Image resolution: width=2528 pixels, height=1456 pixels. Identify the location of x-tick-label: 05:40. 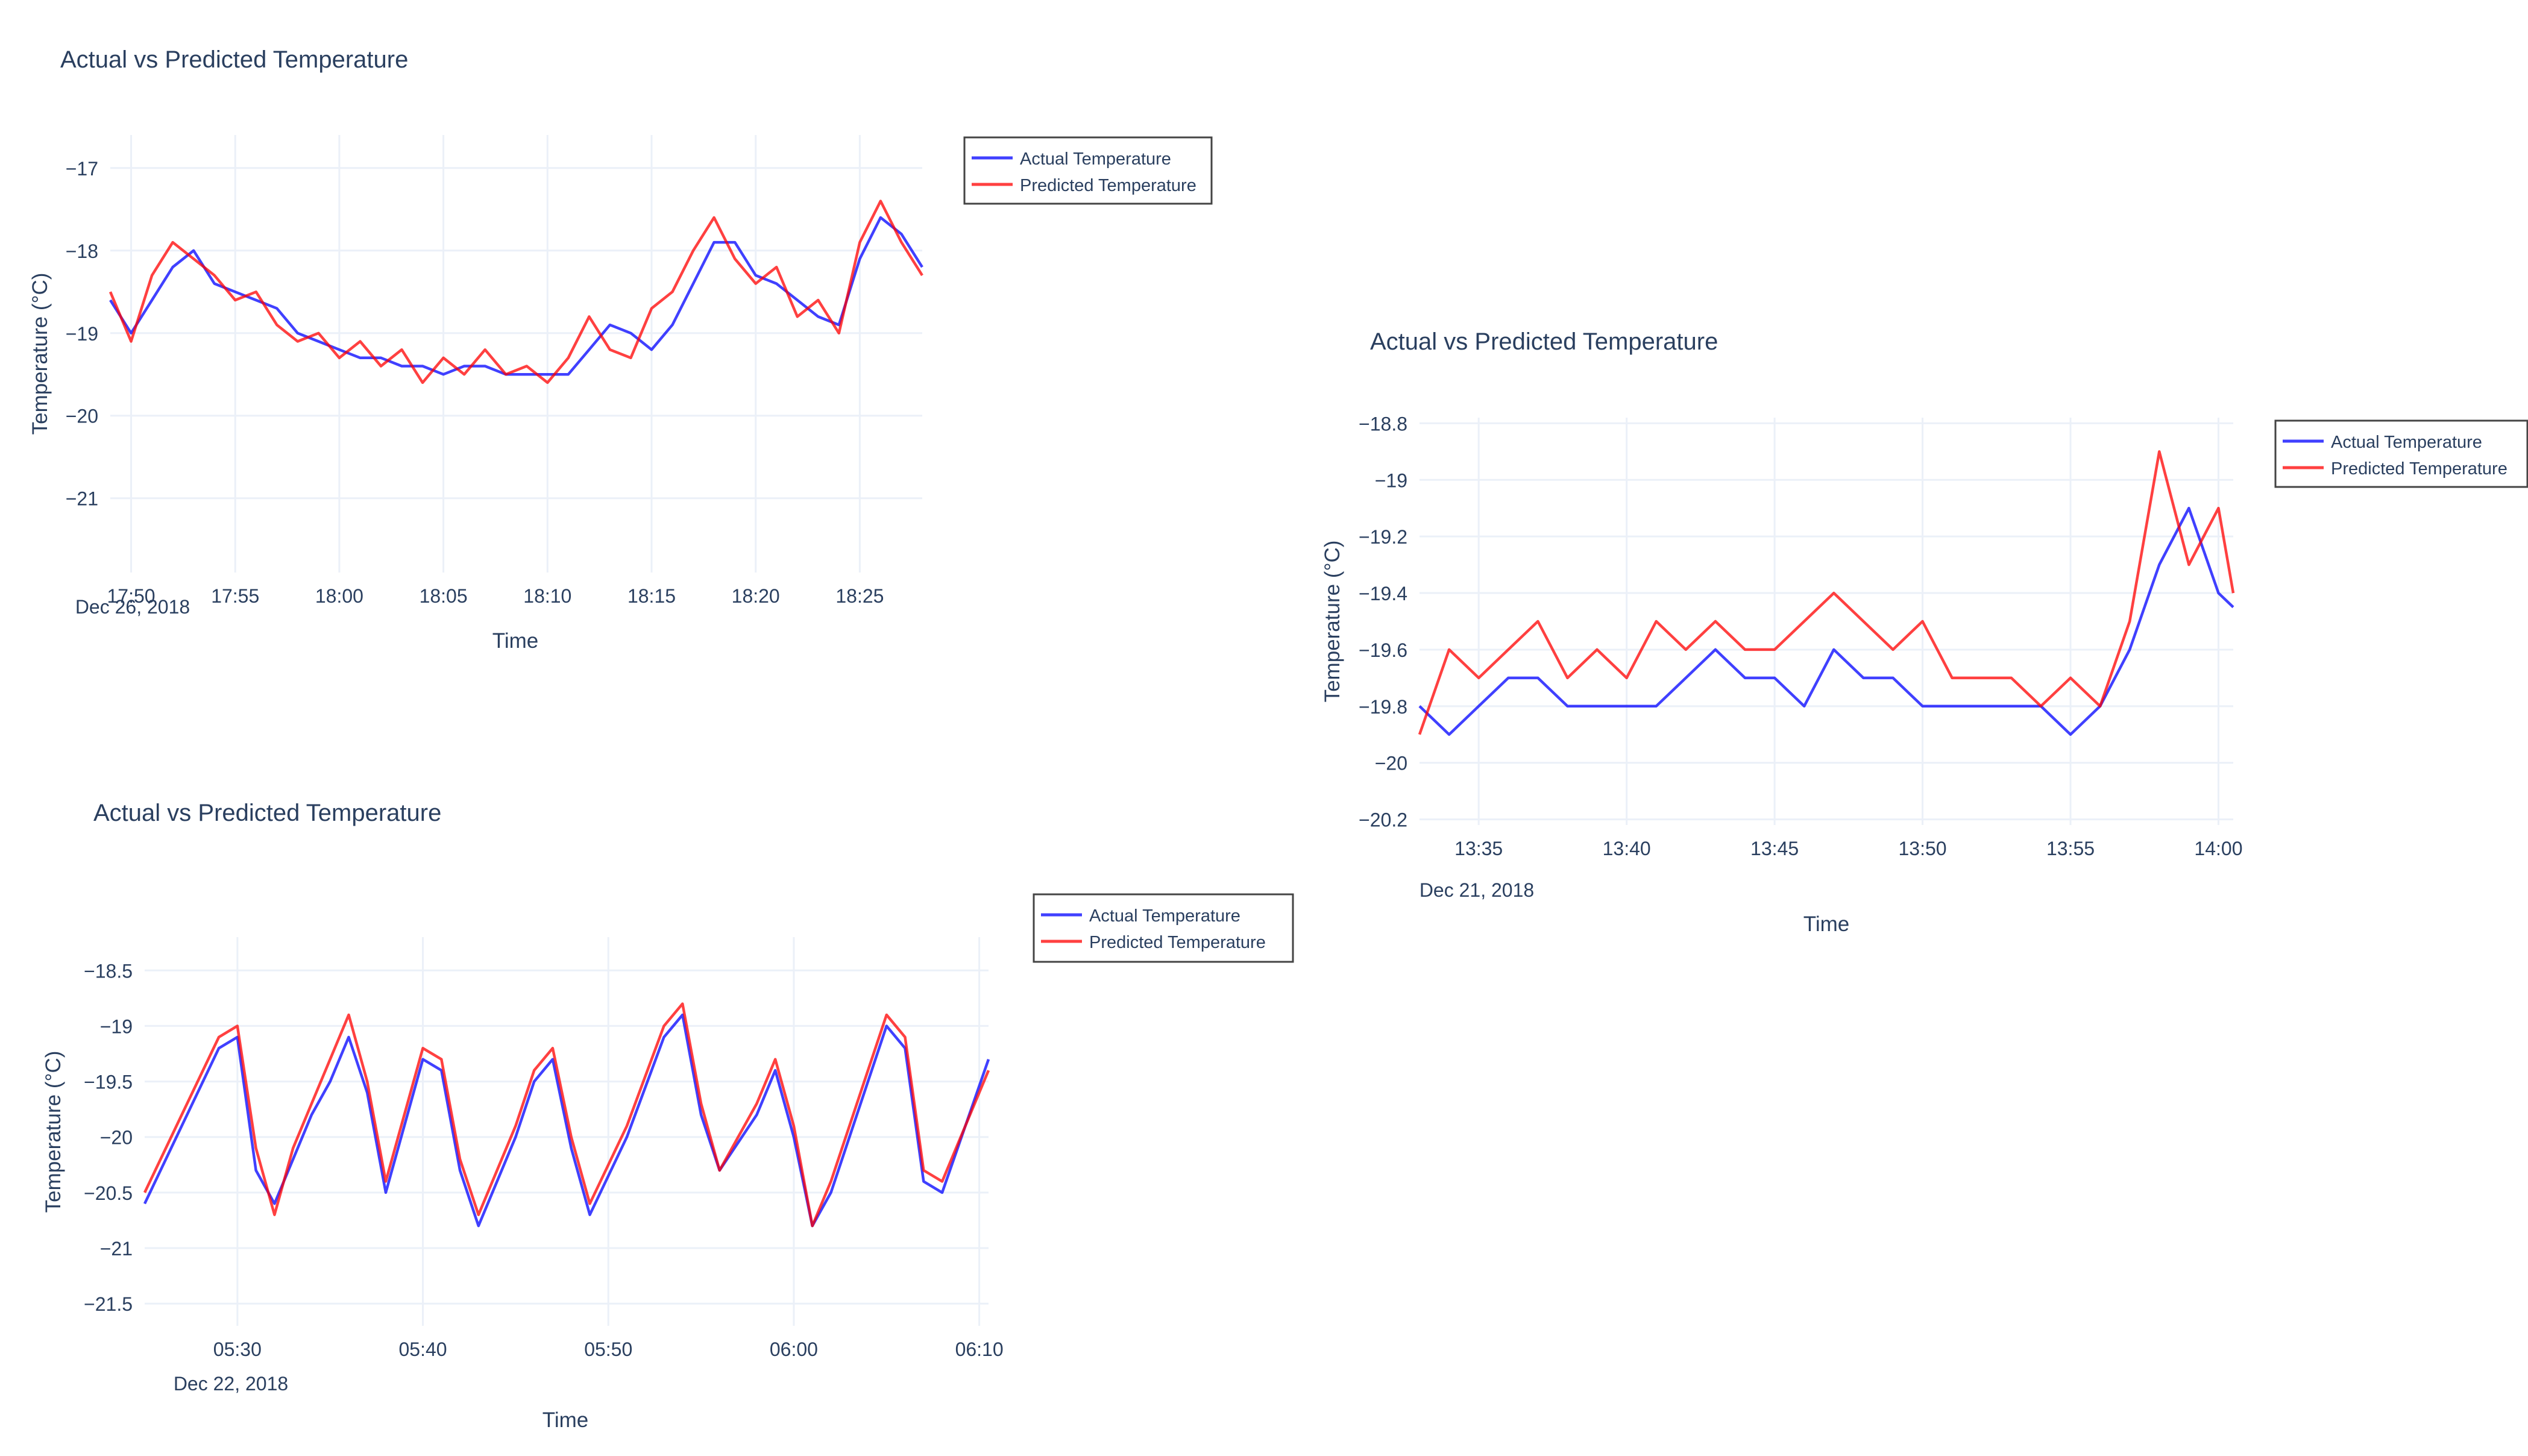
(422, 1349).